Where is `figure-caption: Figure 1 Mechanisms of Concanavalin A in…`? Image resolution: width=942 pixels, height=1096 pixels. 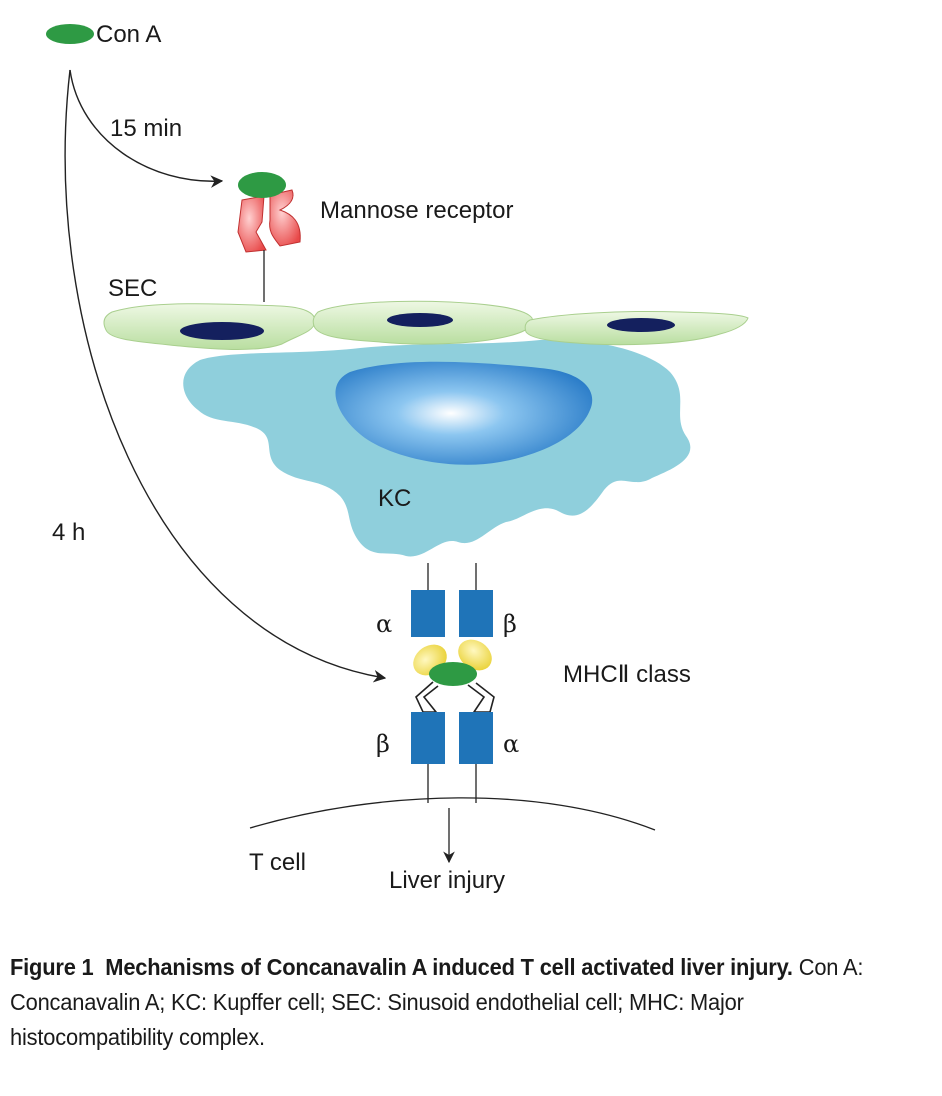
figure-caption: Figure 1 Mechanisms of Concanavalin A in… is located at coordinates (440, 1002).